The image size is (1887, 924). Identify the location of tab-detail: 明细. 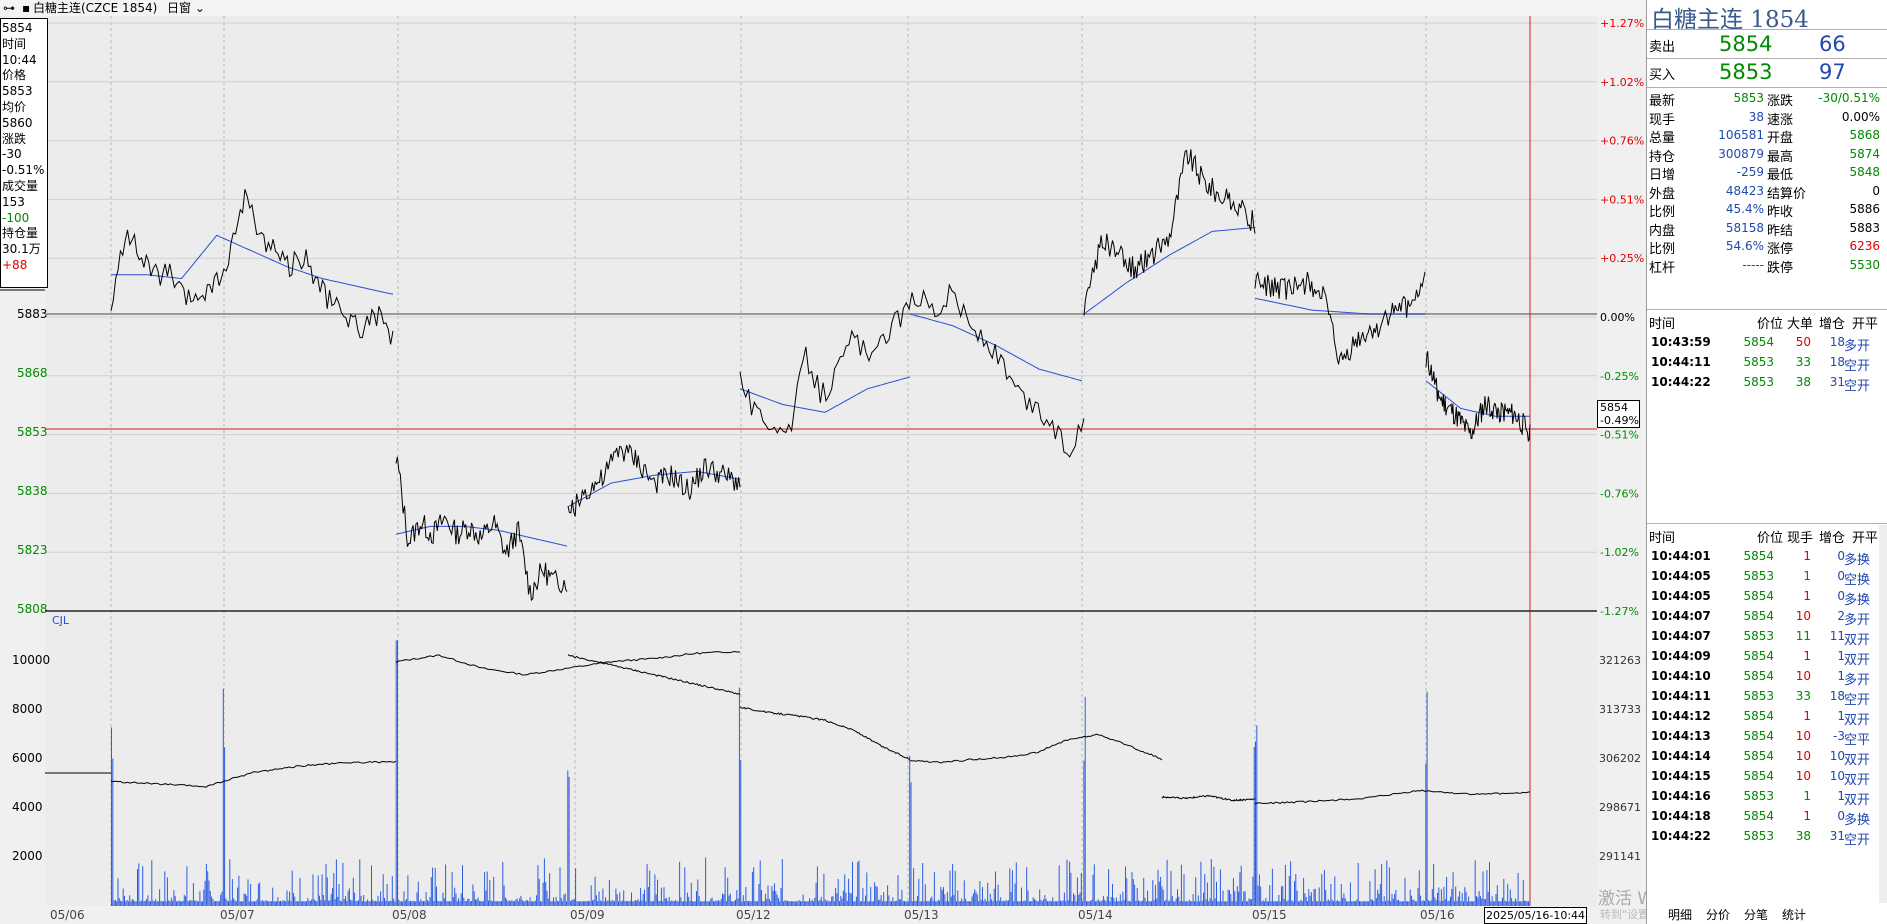
(1680, 915).